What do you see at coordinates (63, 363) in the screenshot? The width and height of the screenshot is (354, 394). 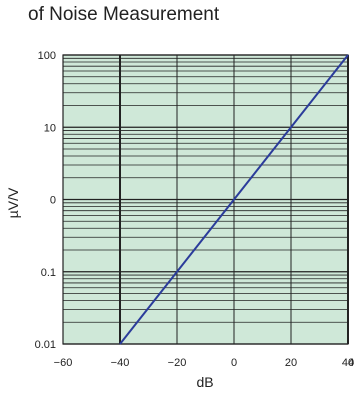 I see `x-tick-label: −60` at bounding box center [63, 363].